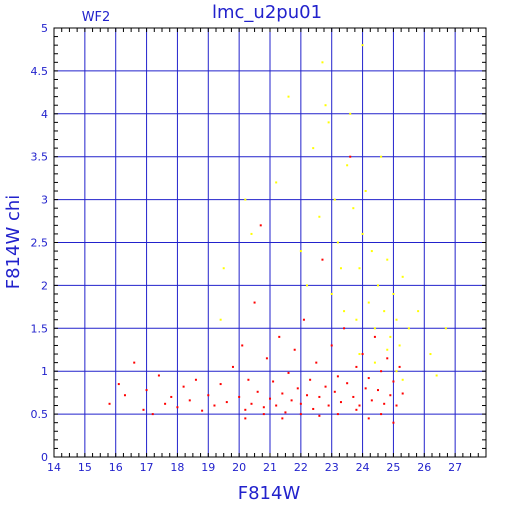 Image resolution: width=512 pixels, height=512 pixels. I want to click on x-tick-labels: 14 15 16 17 18 19 20 21 22 23 24 25 26 27, so click(254, 467).